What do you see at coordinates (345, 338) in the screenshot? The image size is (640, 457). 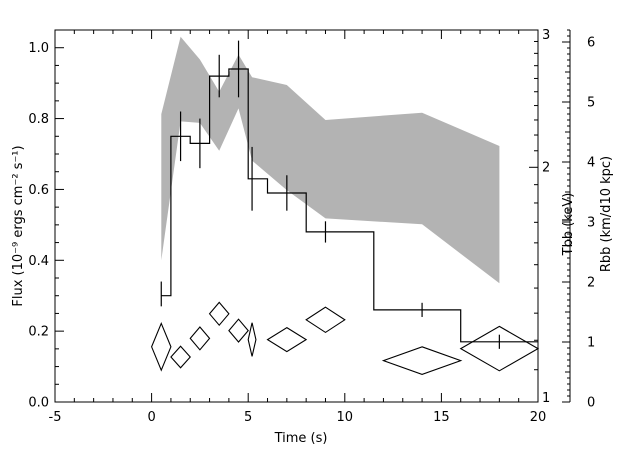 I see `radius-diamond-layer` at bounding box center [345, 338].